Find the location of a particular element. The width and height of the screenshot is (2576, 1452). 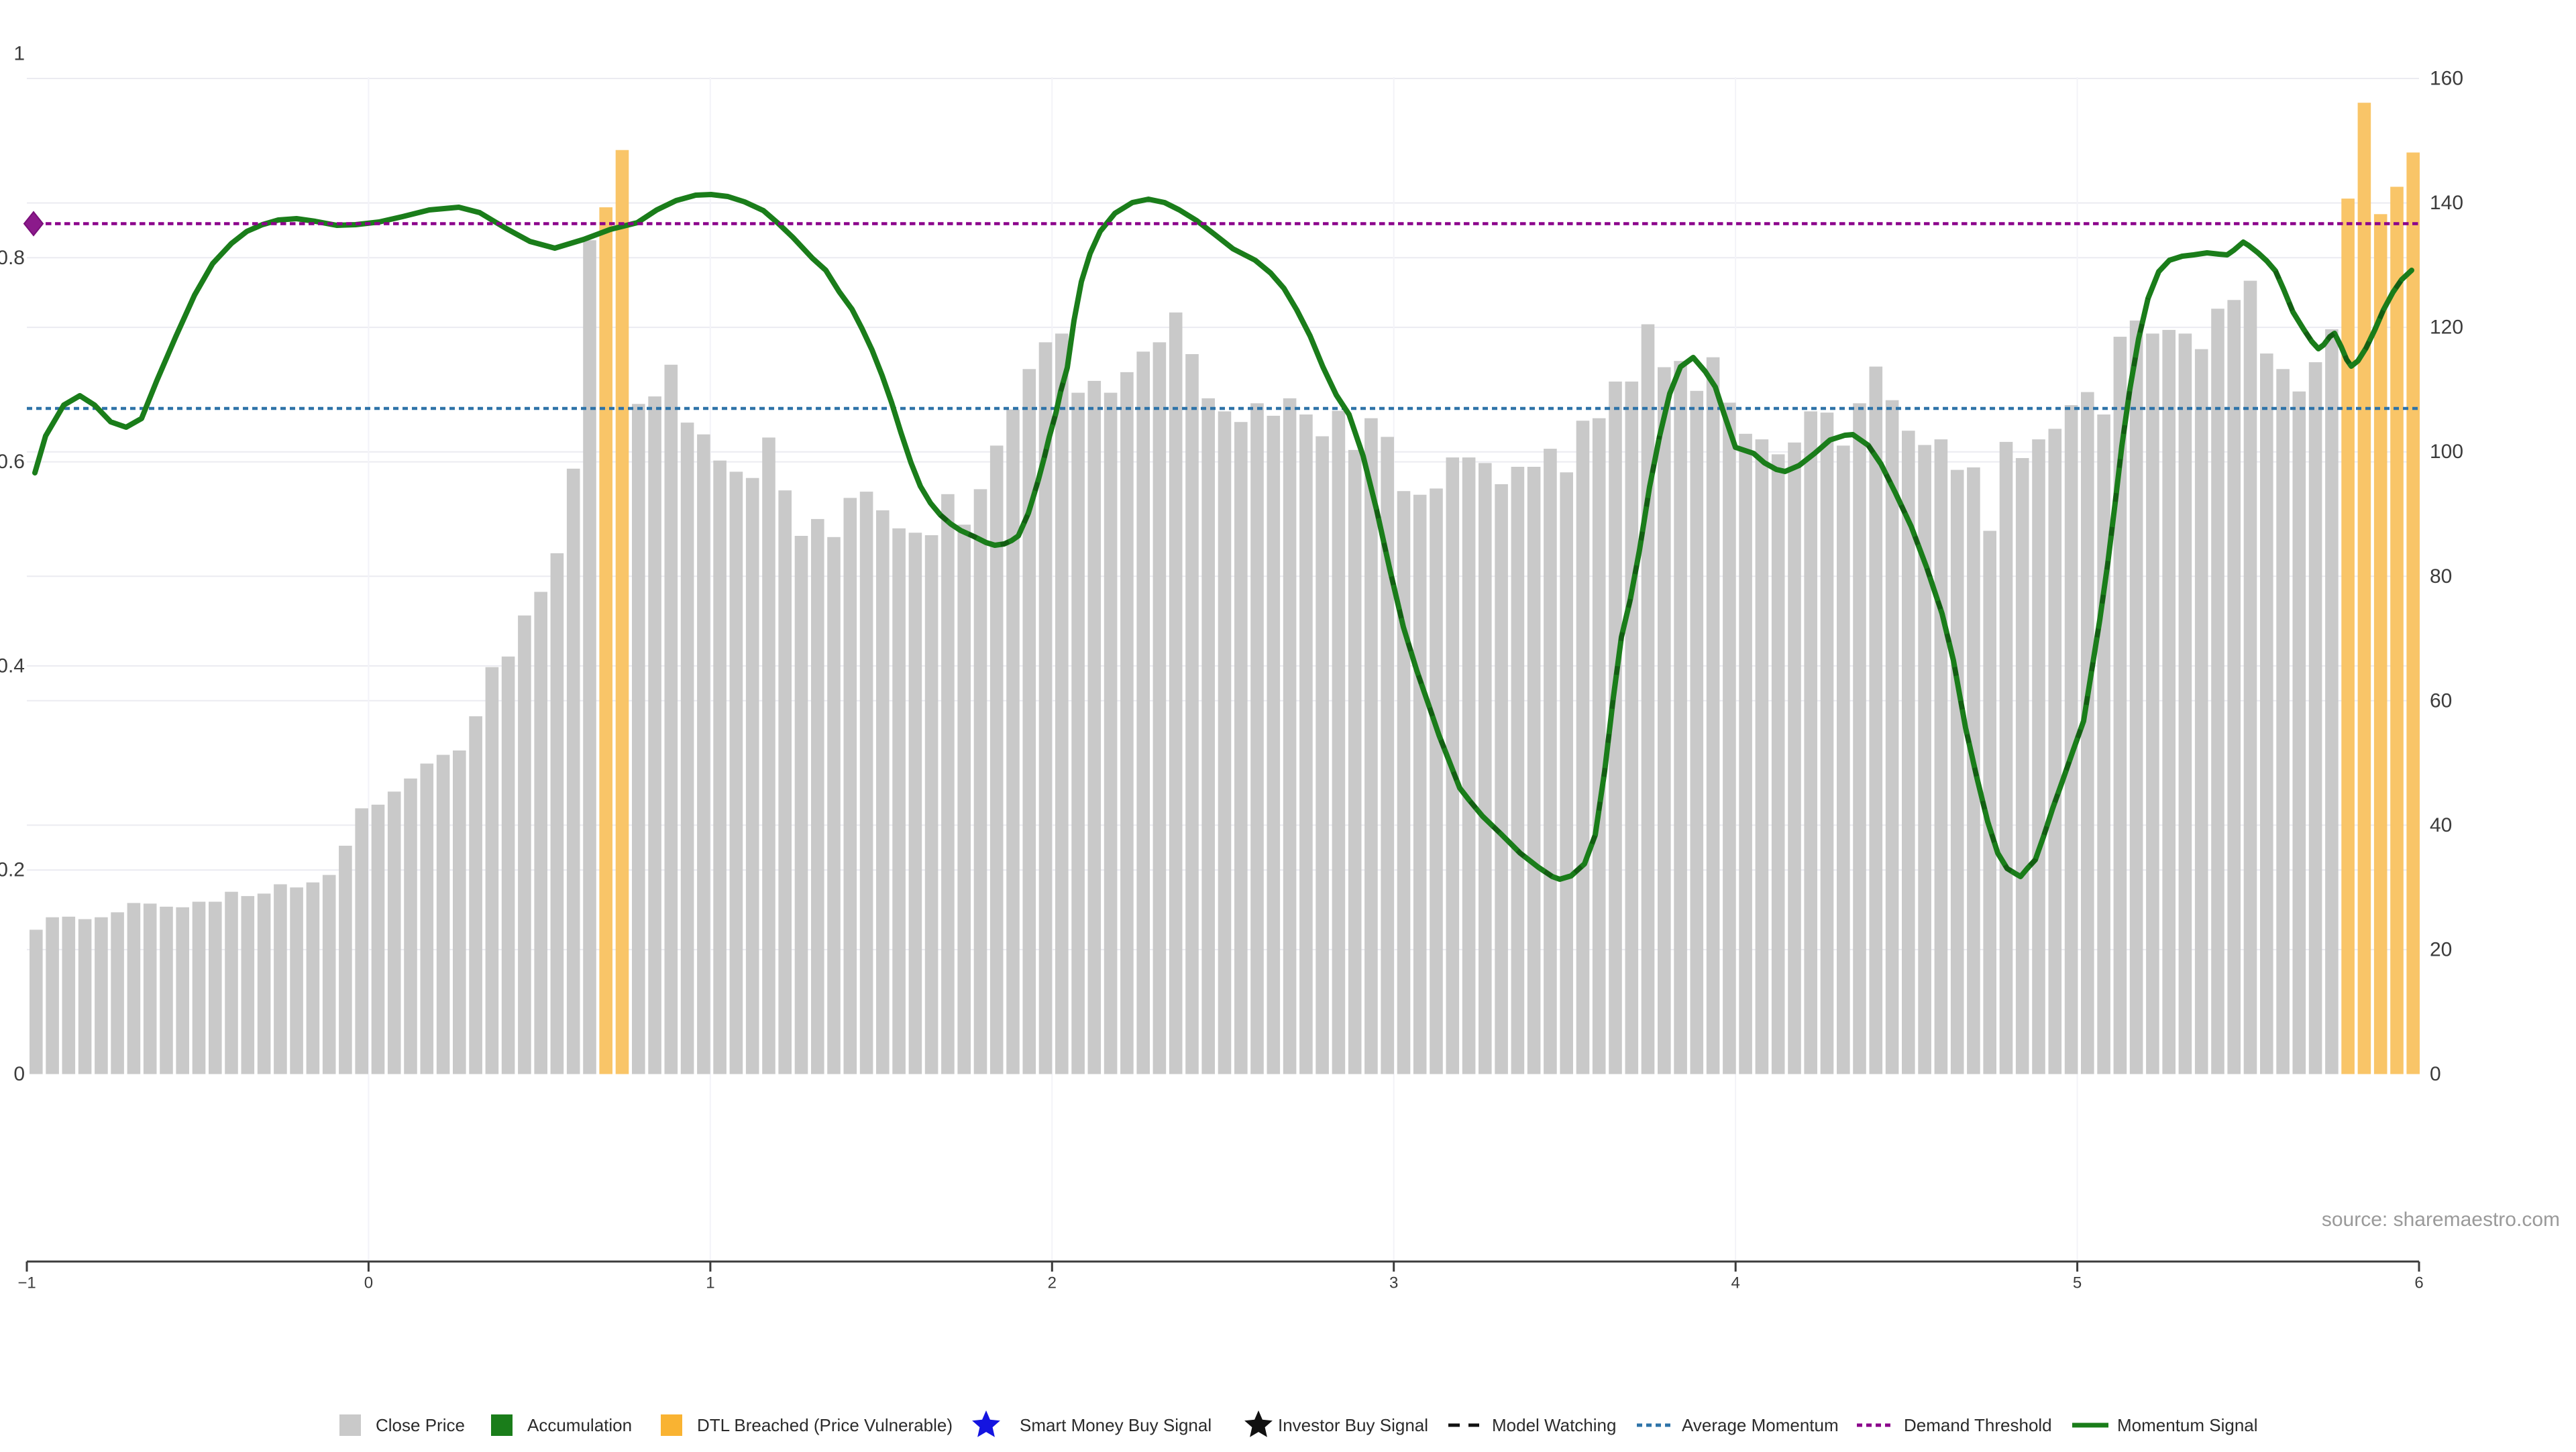

svg-text: Model Watching is located at coordinates (1554, 1425).